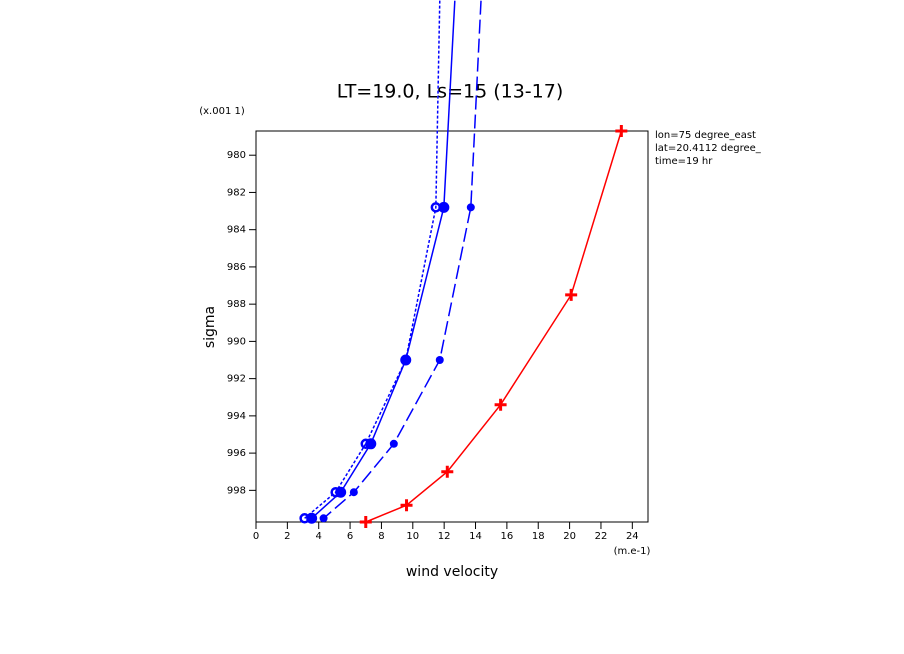 The height and width of the screenshot is (654, 904). Describe the element at coordinates (538, 536) in the screenshot. I see `x-tick-label: 18` at that location.